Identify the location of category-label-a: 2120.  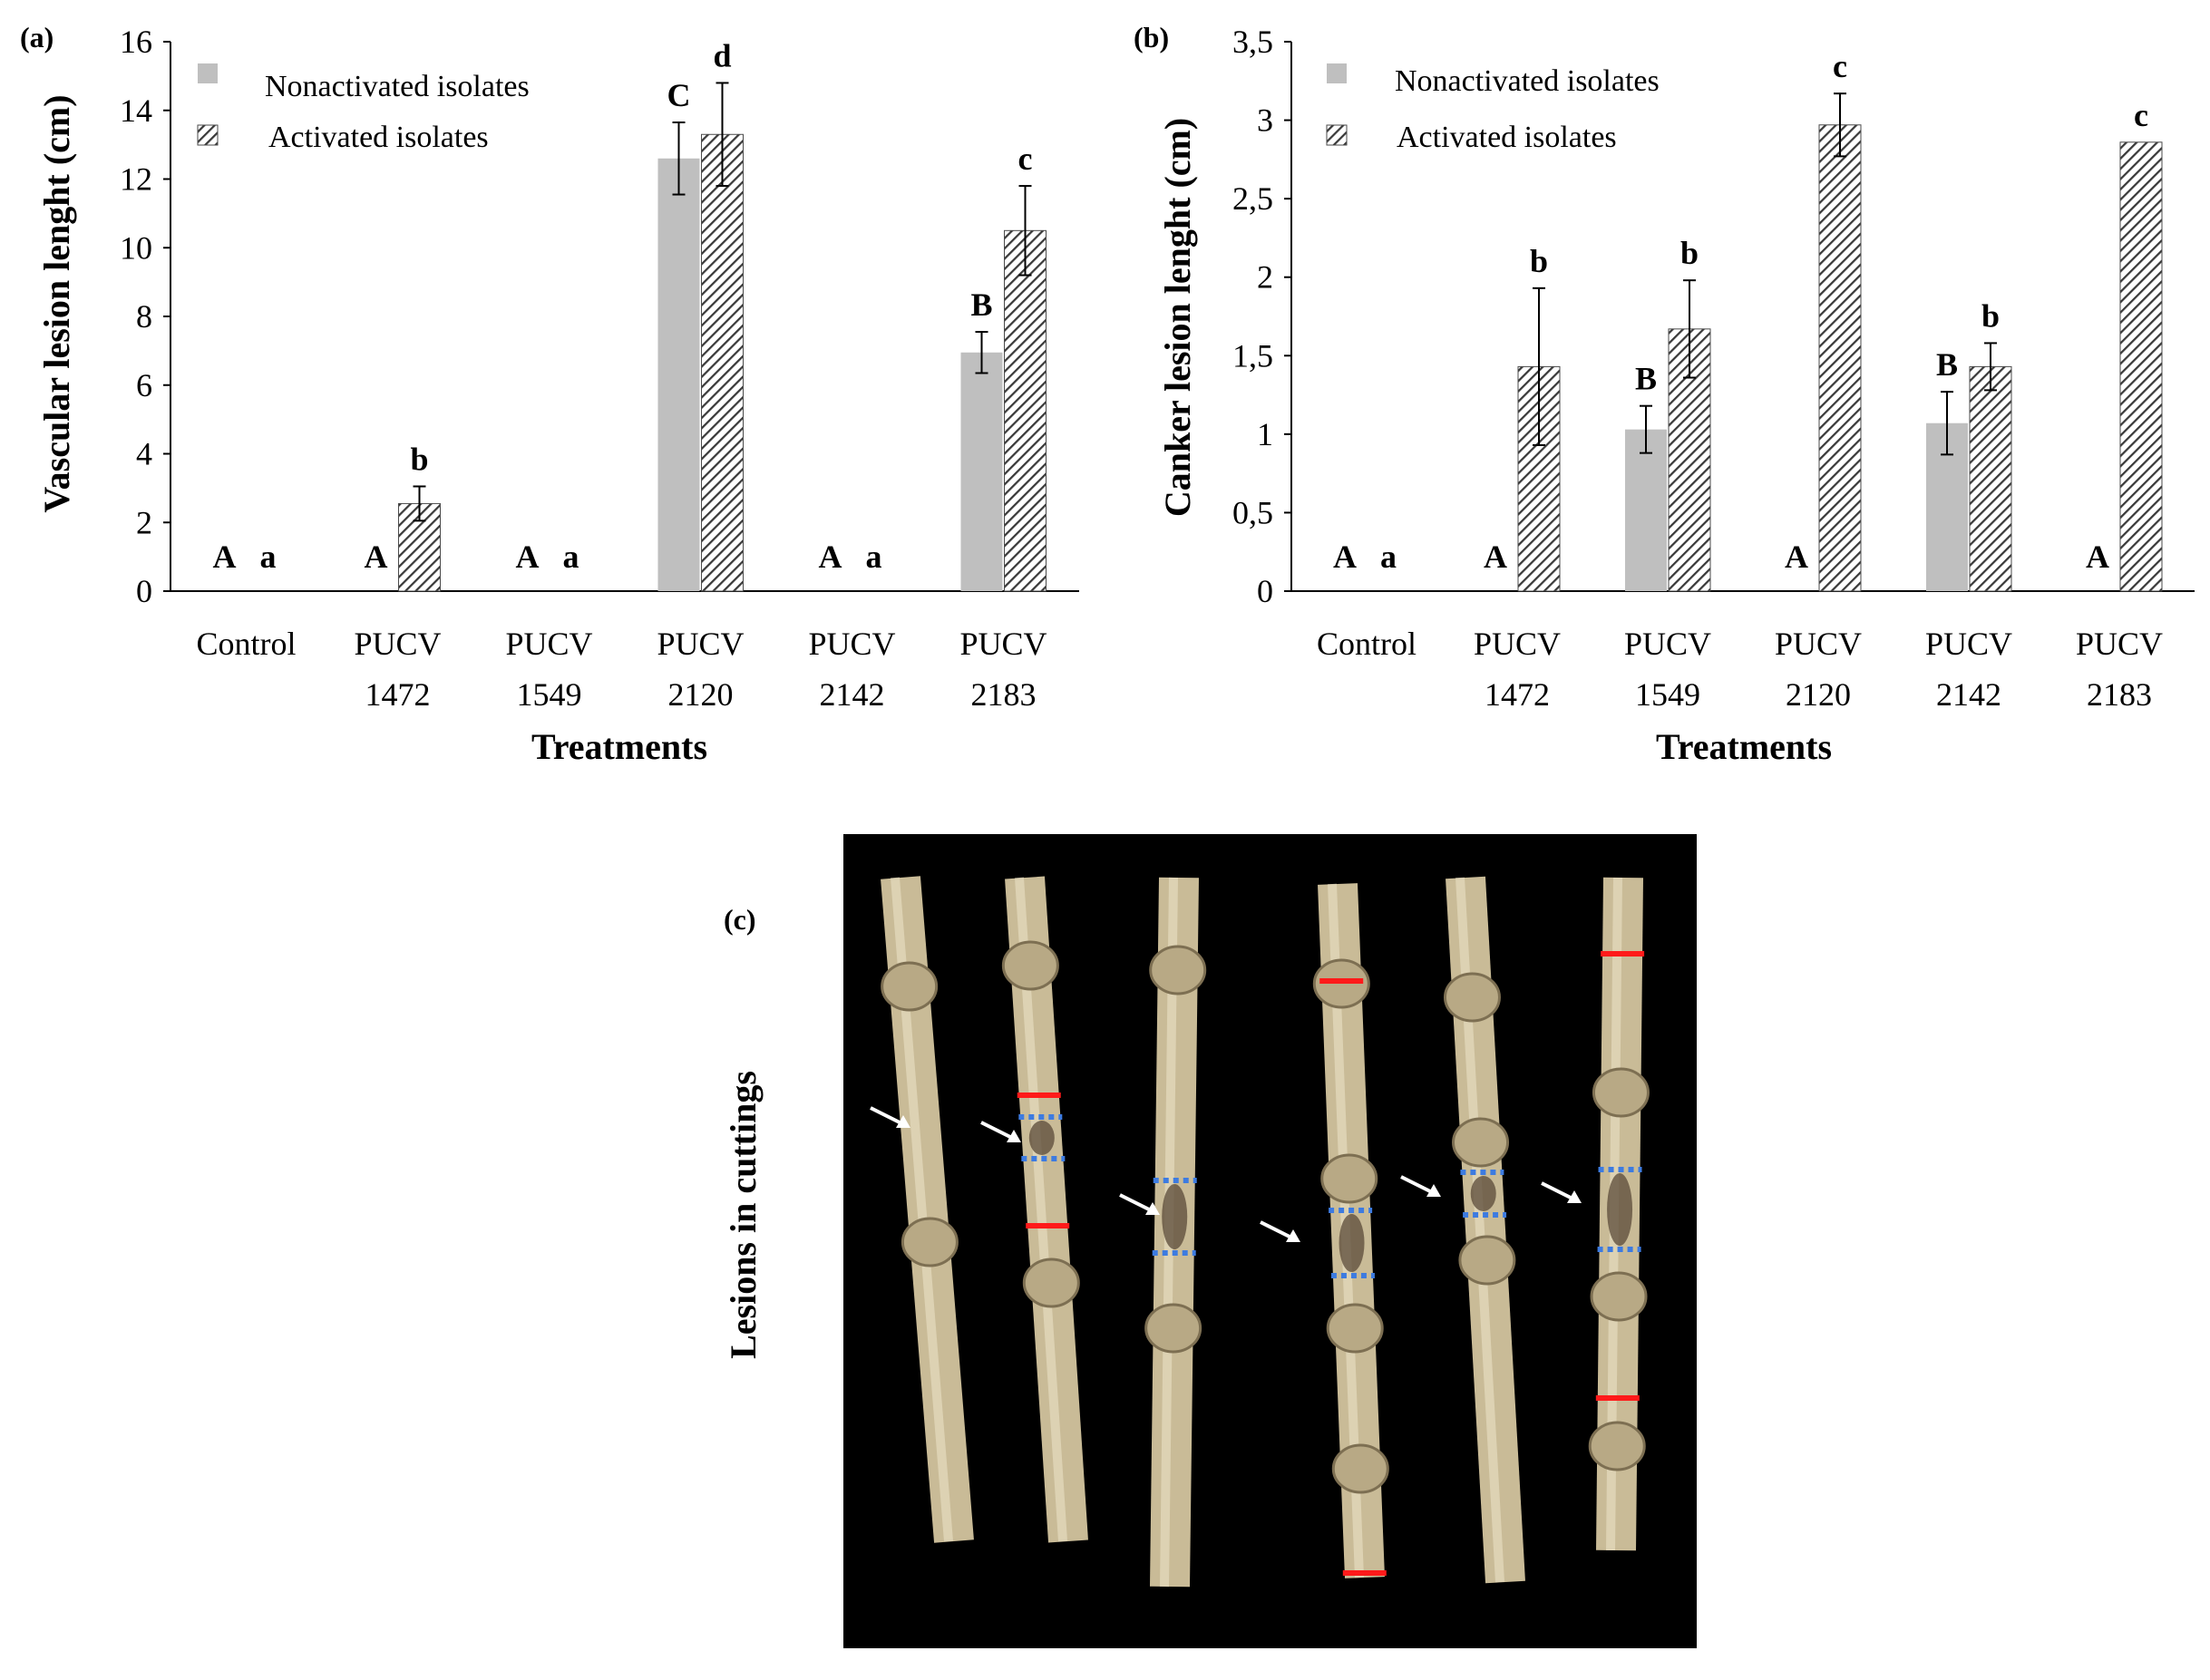
(701, 694).